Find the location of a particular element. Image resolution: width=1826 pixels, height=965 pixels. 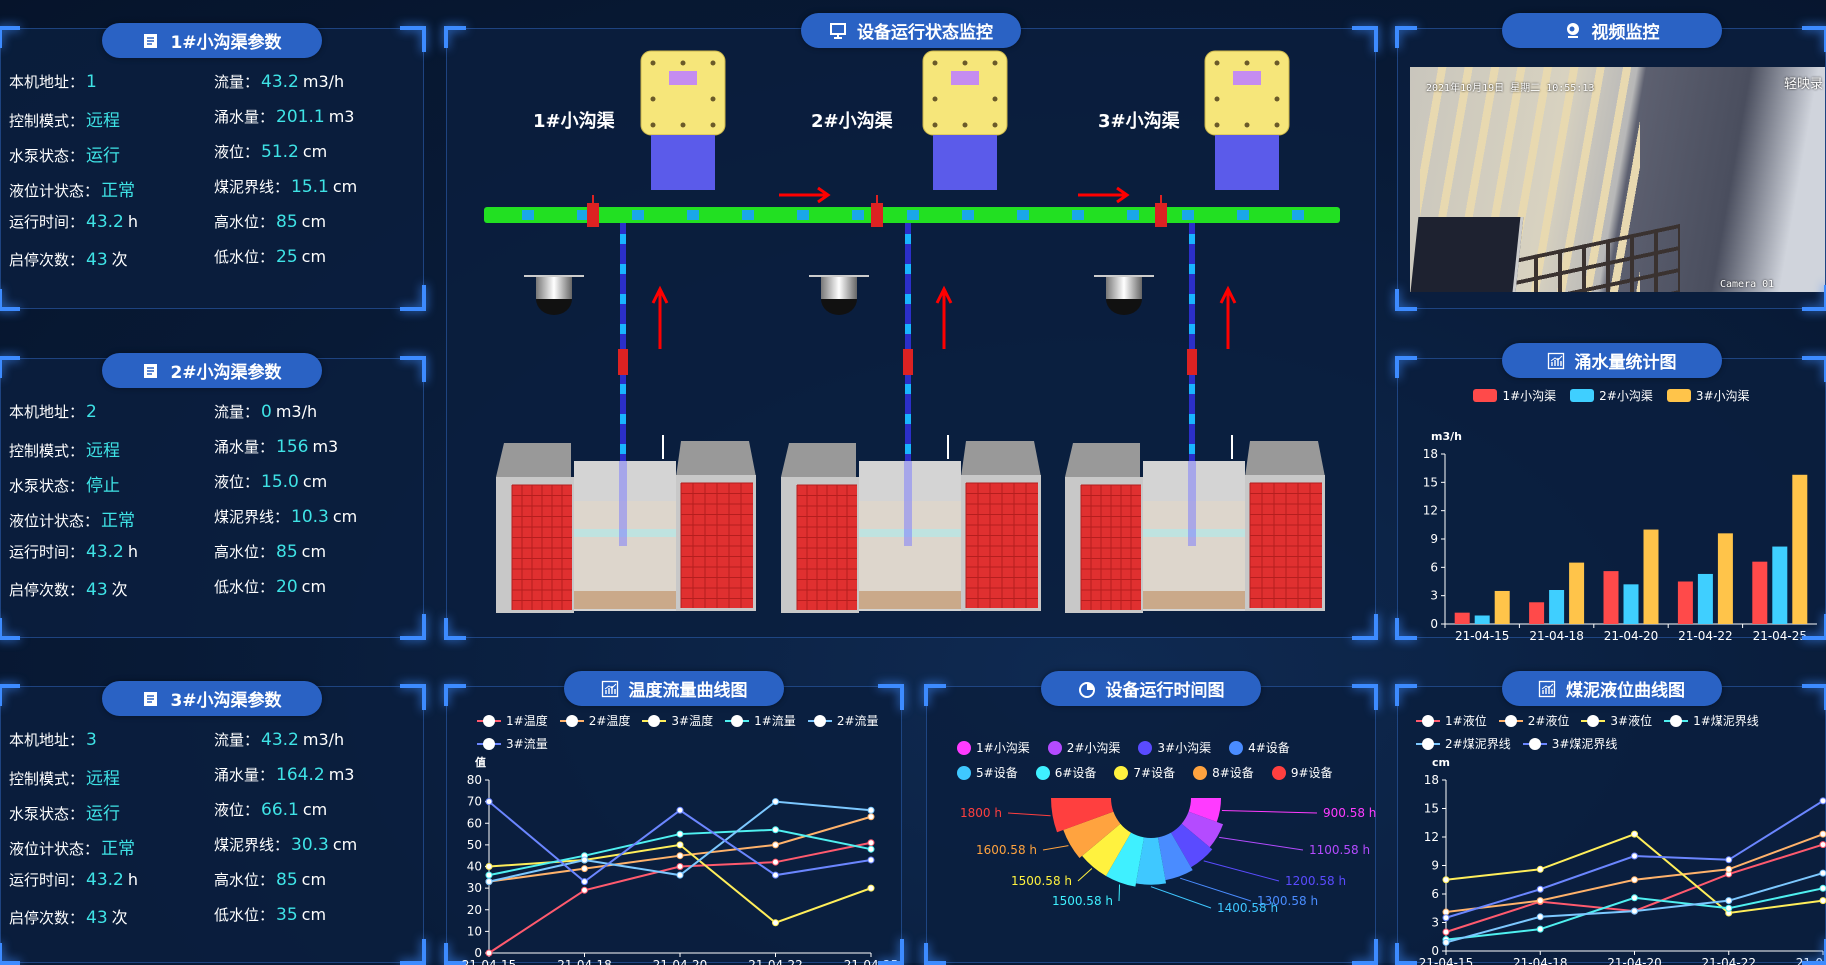

pump-unit: 3#小沟渠 is located at coordinates (1194, 120).